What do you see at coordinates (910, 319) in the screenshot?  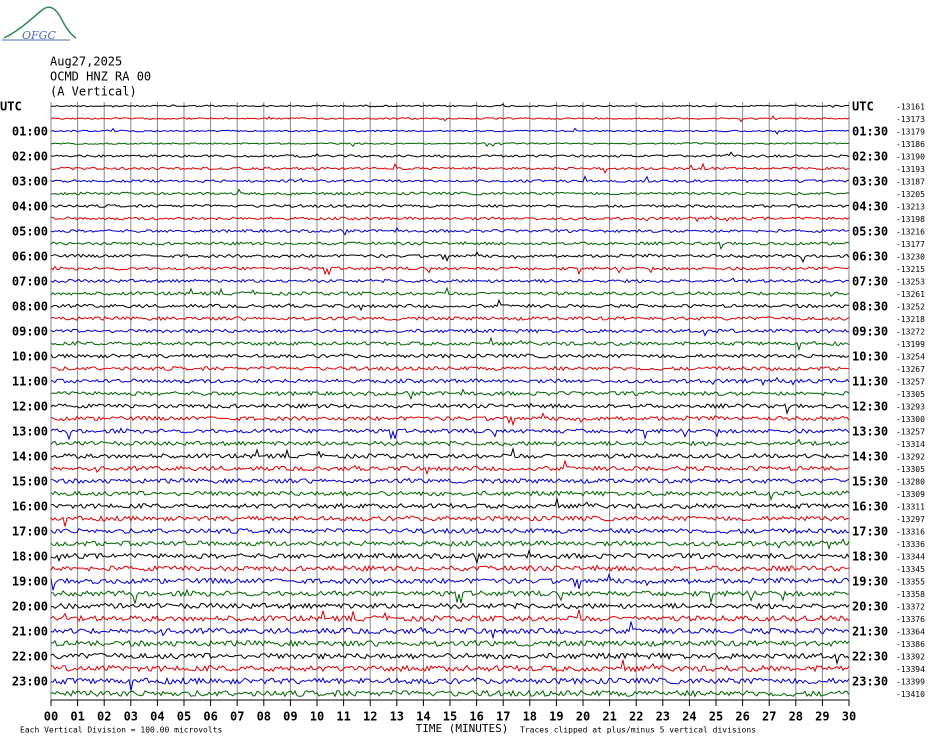 I see `offset-label: -13218` at bounding box center [910, 319].